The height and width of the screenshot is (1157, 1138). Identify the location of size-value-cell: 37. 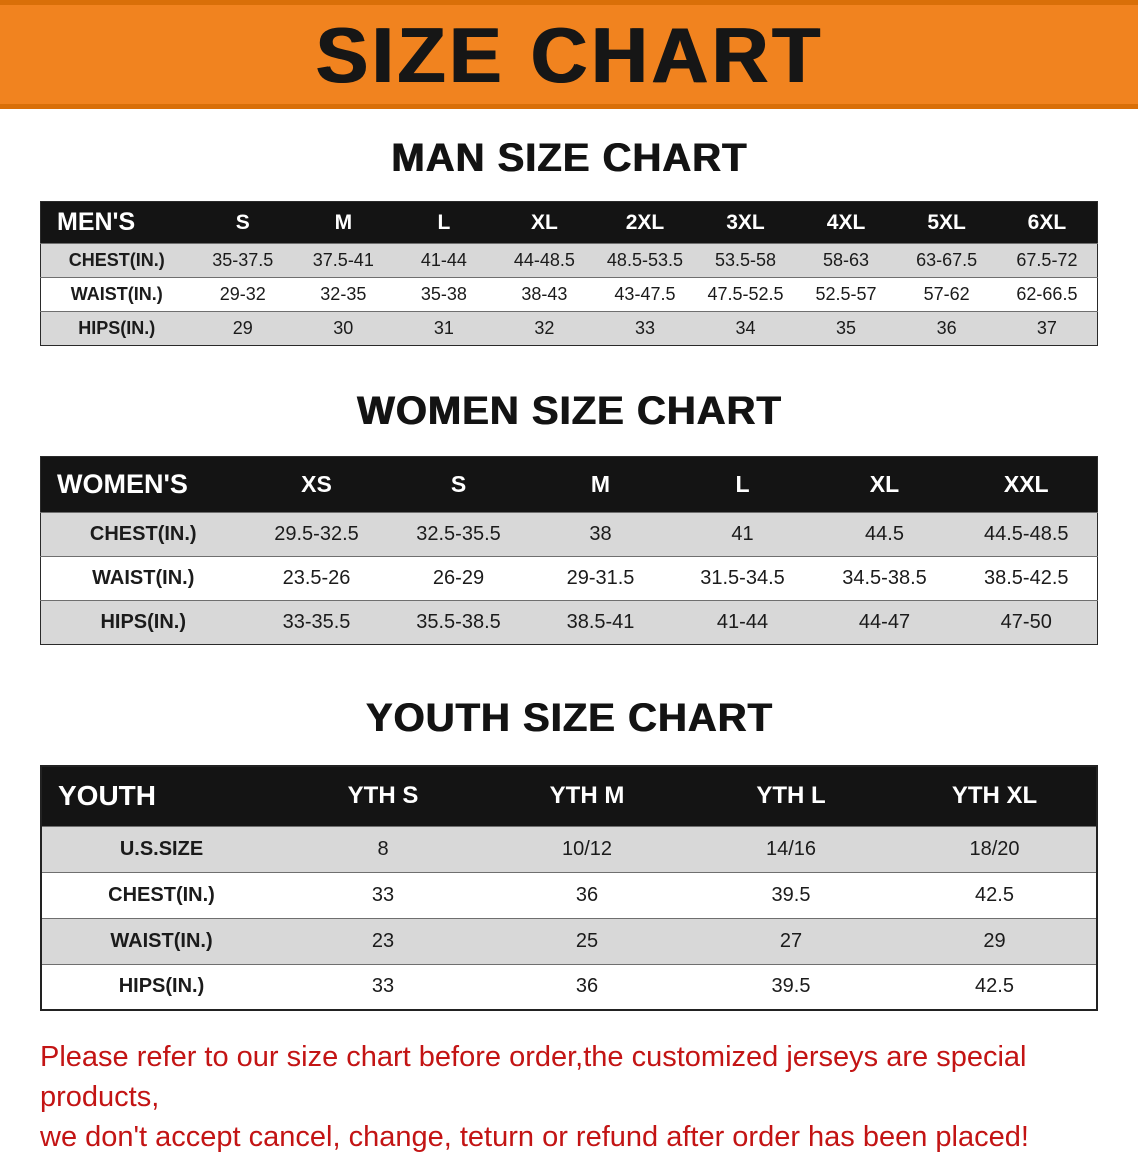
(1046, 328).